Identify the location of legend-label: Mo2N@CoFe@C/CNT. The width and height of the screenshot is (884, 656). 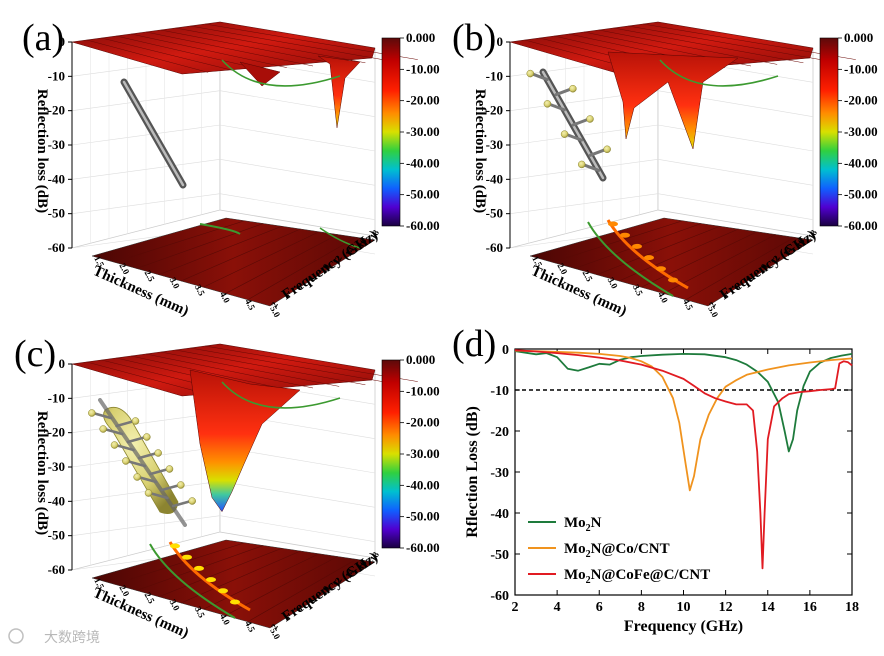
(637, 576).